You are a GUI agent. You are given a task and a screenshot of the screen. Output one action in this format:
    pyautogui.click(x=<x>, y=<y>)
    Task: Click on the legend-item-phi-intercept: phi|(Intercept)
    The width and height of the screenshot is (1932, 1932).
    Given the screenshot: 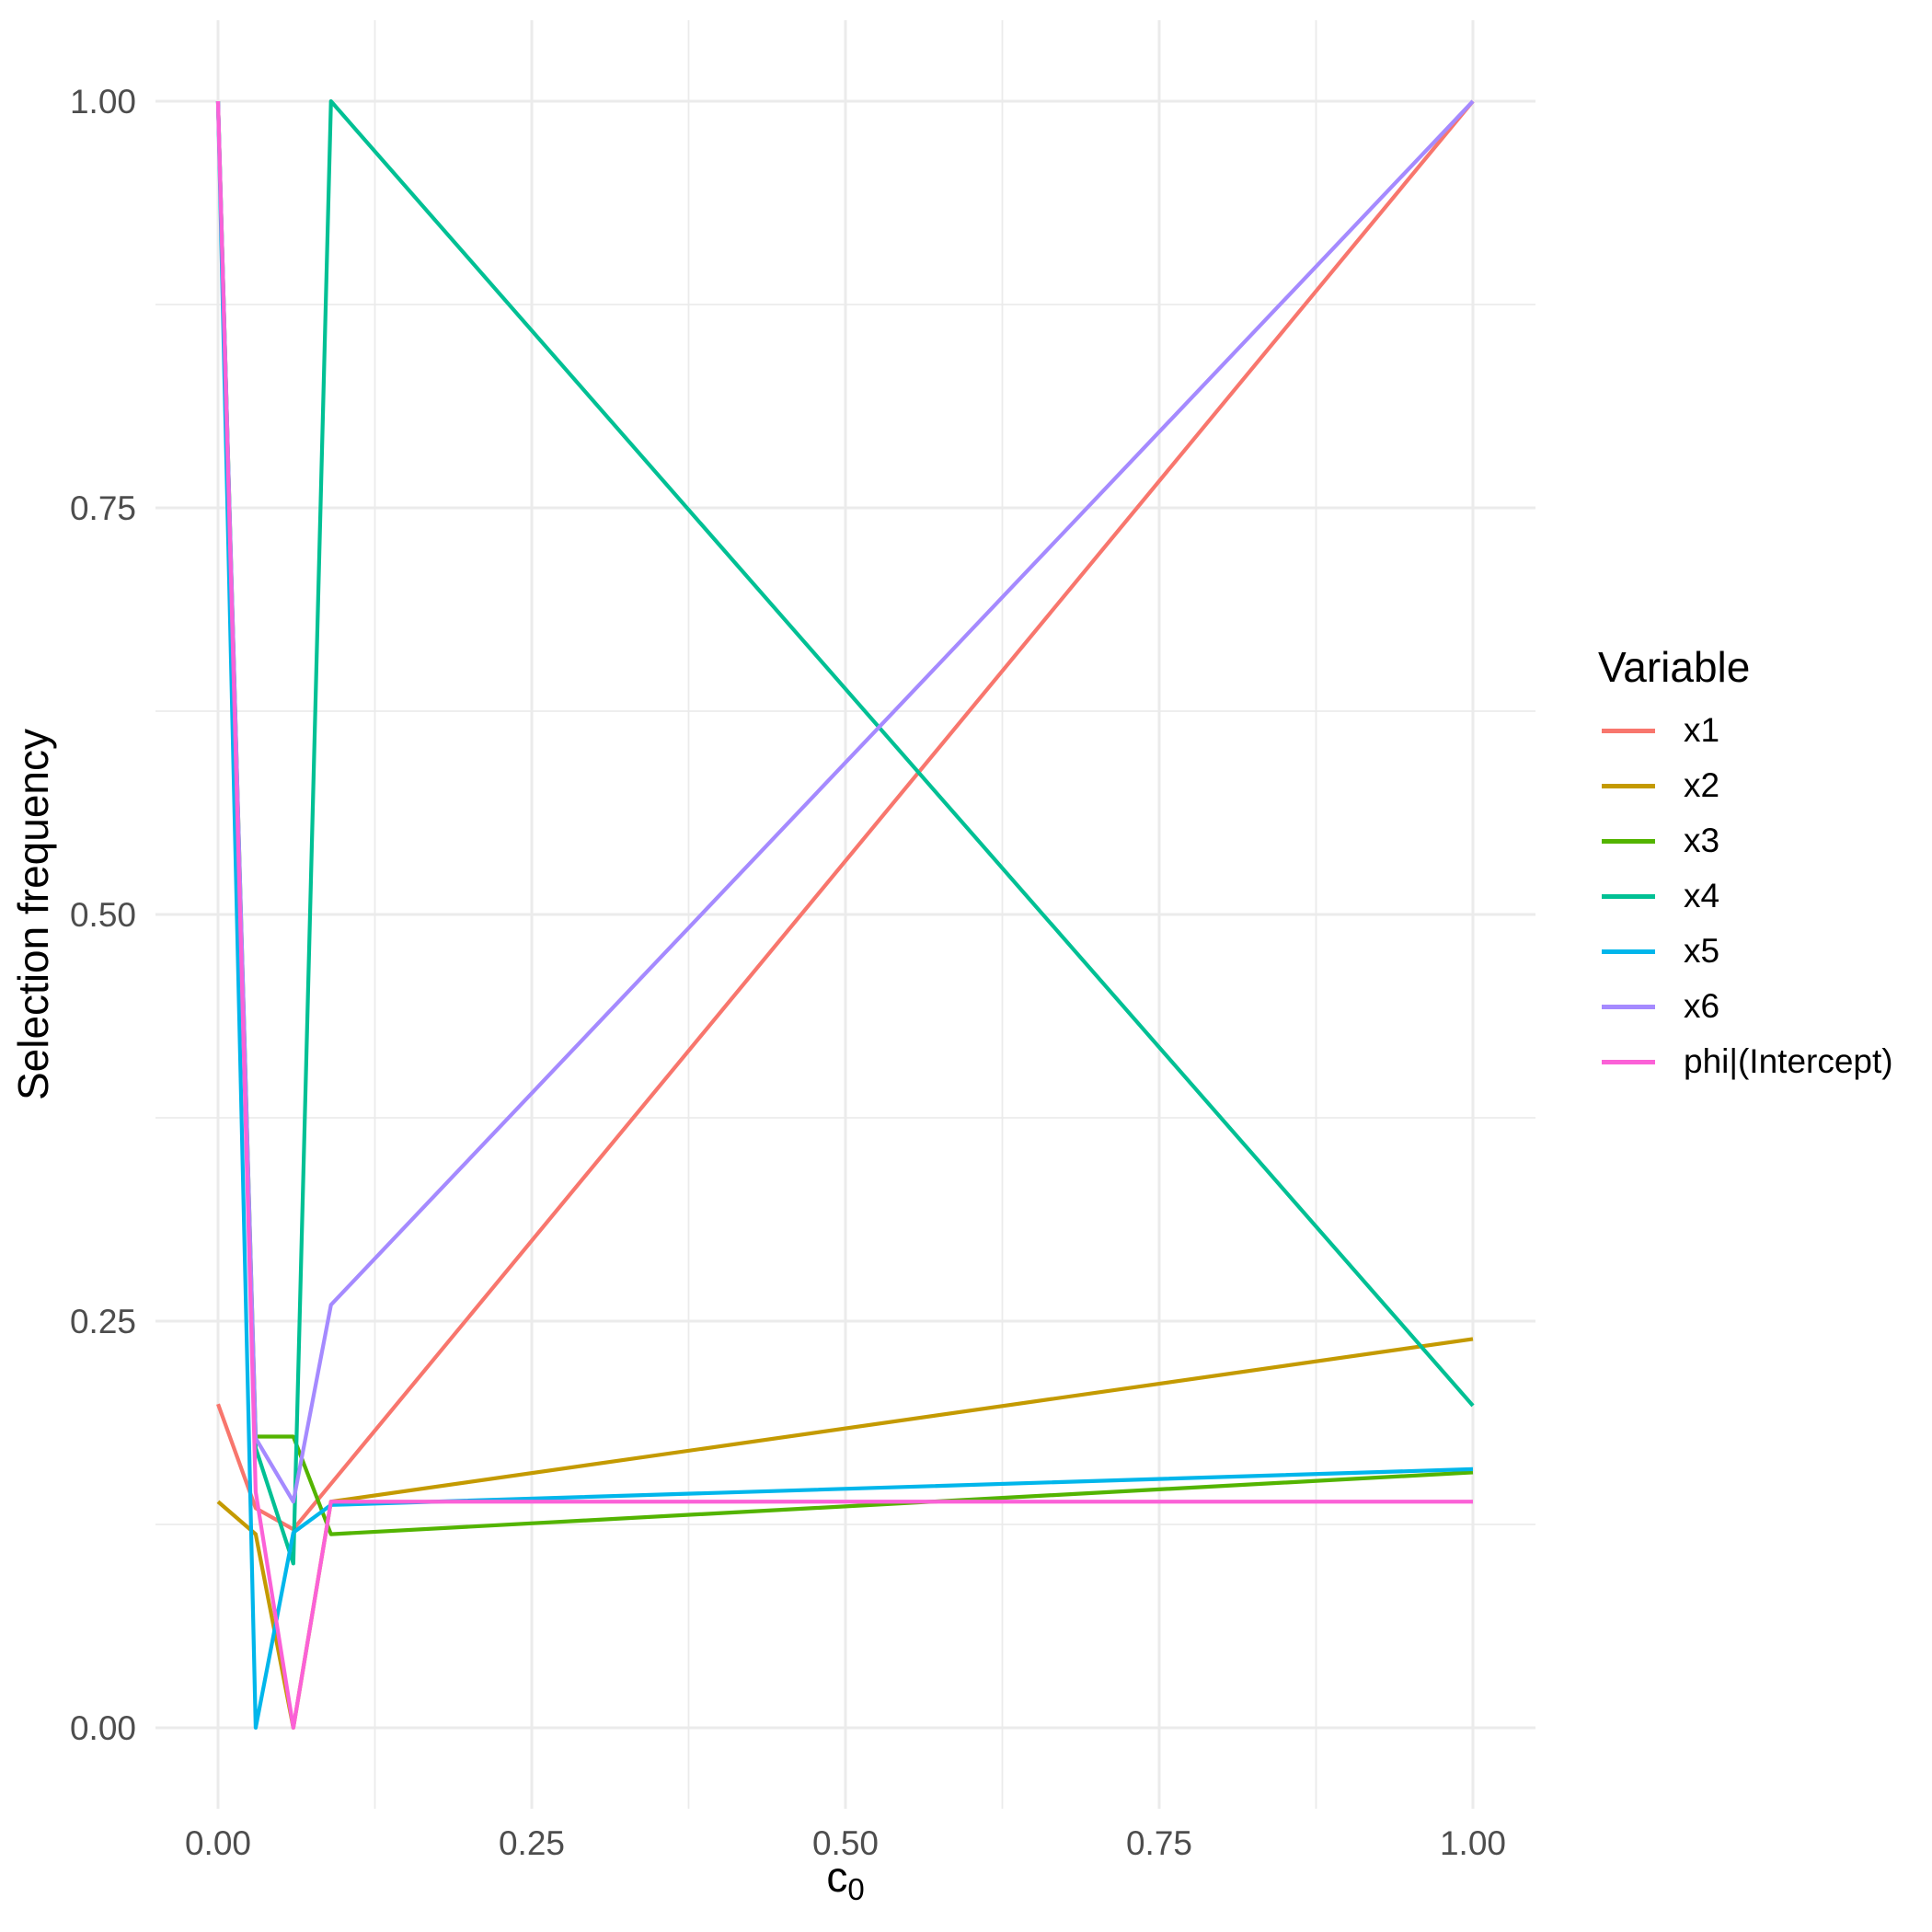 What is the action you would take?
    pyautogui.click(x=1745, y=1061)
    